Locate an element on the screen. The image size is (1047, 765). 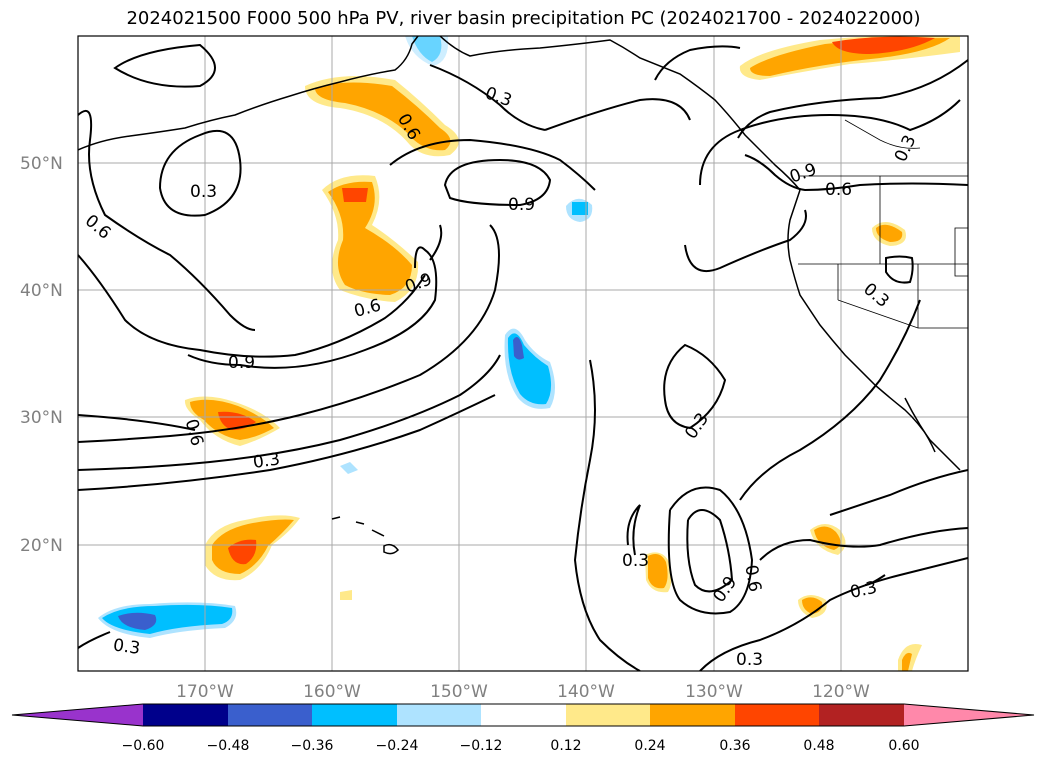
colorbar-tick-label: −0.48 is located at coordinates (228, 746).